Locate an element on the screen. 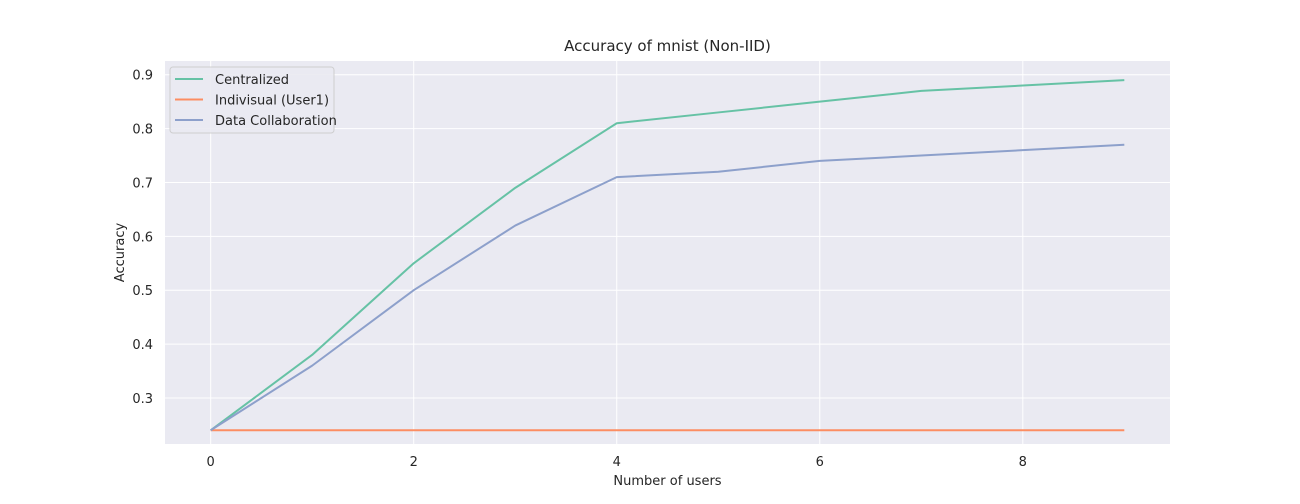 The height and width of the screenshot is (504, 1300). y-tick-label: 0.7 is located at coordinates (142, 183).